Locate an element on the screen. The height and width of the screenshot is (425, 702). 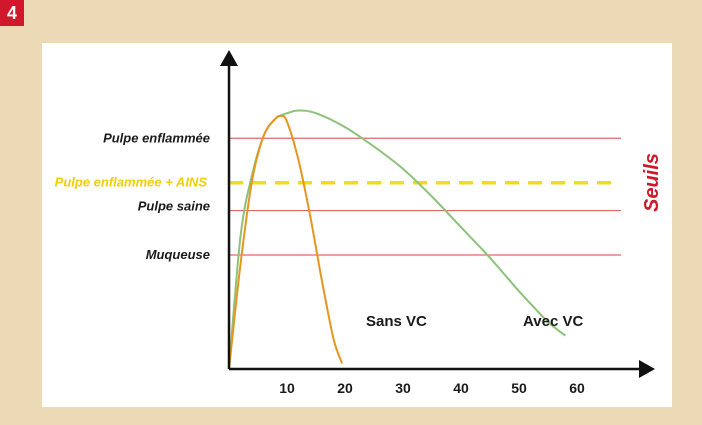
threshold-label-0: Pulpe enflammée is located at coordinates (156, 137).